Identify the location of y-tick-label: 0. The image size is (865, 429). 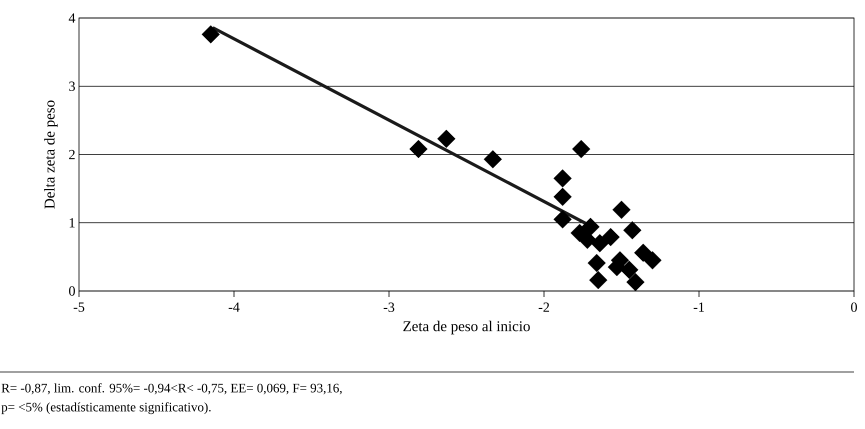
(72, 291).